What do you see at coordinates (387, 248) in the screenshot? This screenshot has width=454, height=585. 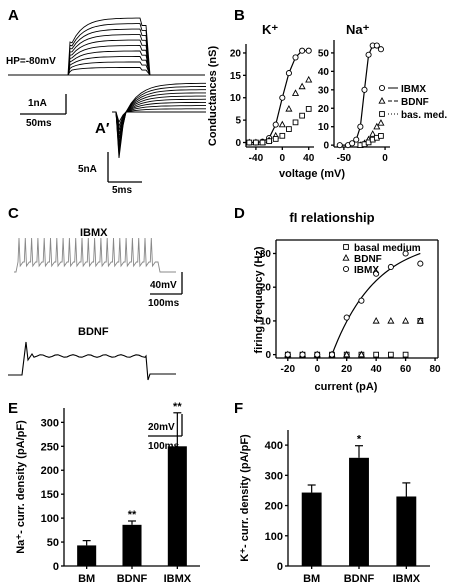 I see `legend-label: basal medium` at bounding box center [387, 248].